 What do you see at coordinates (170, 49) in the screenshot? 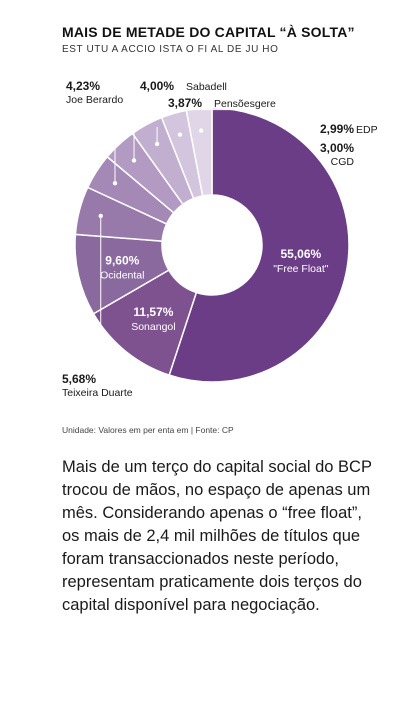
I see `chart-subtitle: EST UTU A ACCIO ISTA O FI AL DE JU HO` at bounding box center [170, 49].